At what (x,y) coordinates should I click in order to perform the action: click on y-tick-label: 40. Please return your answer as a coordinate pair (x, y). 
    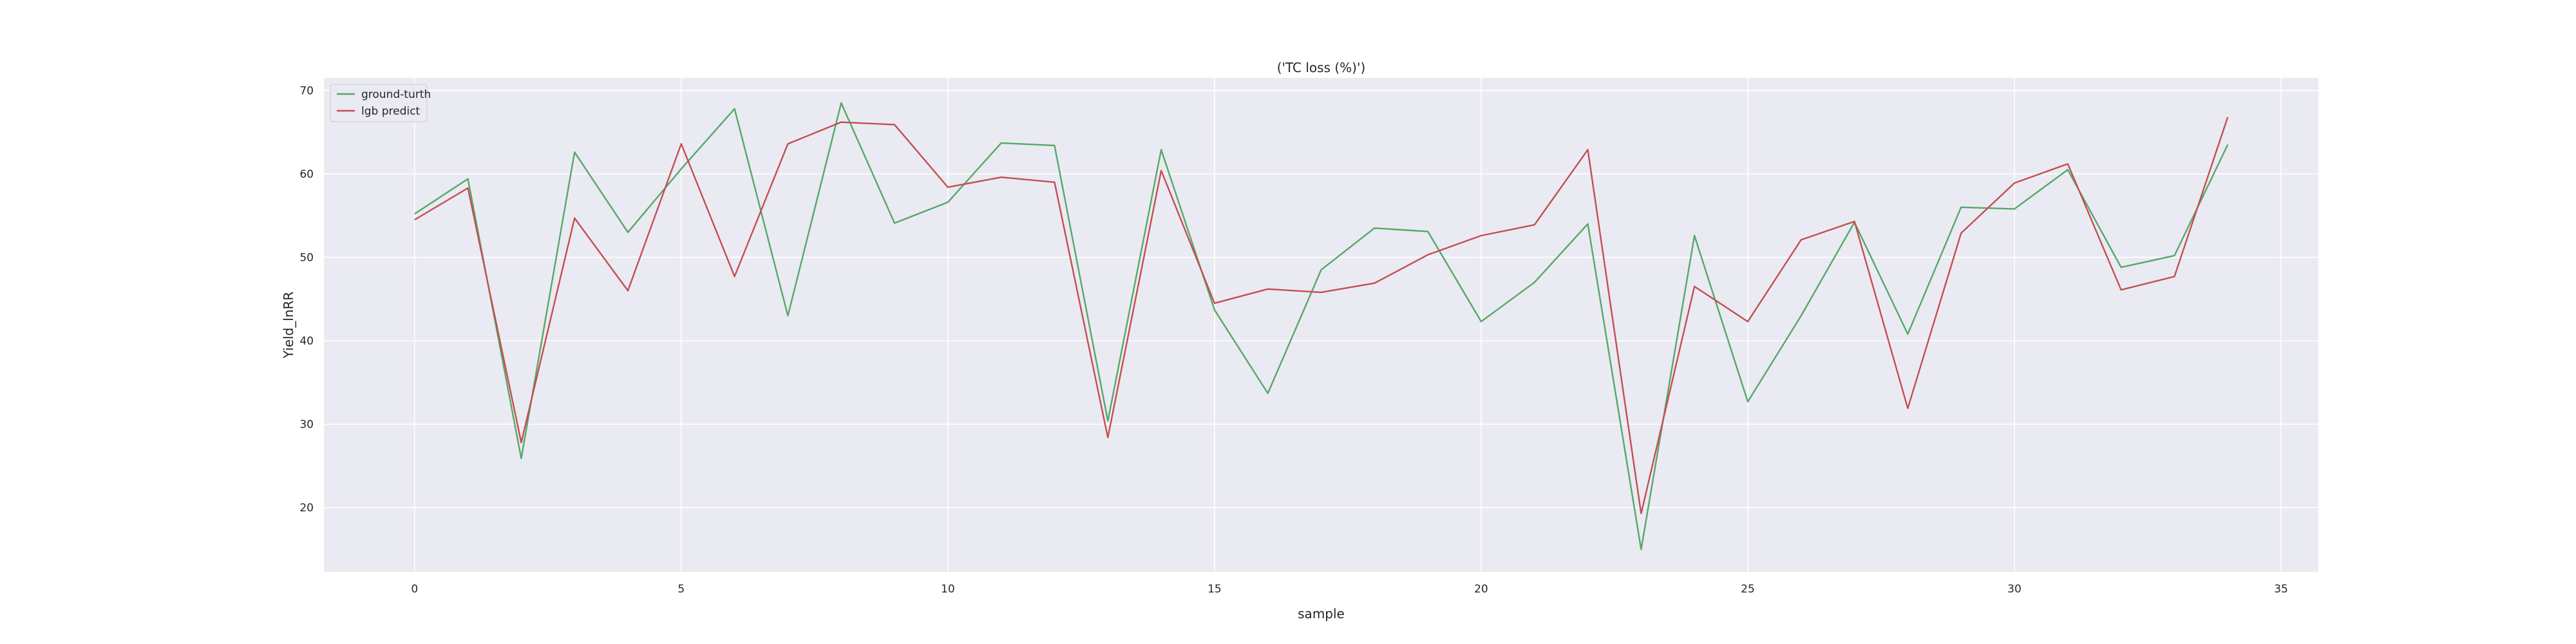
    Looking at the image, I should click on (306, 341).